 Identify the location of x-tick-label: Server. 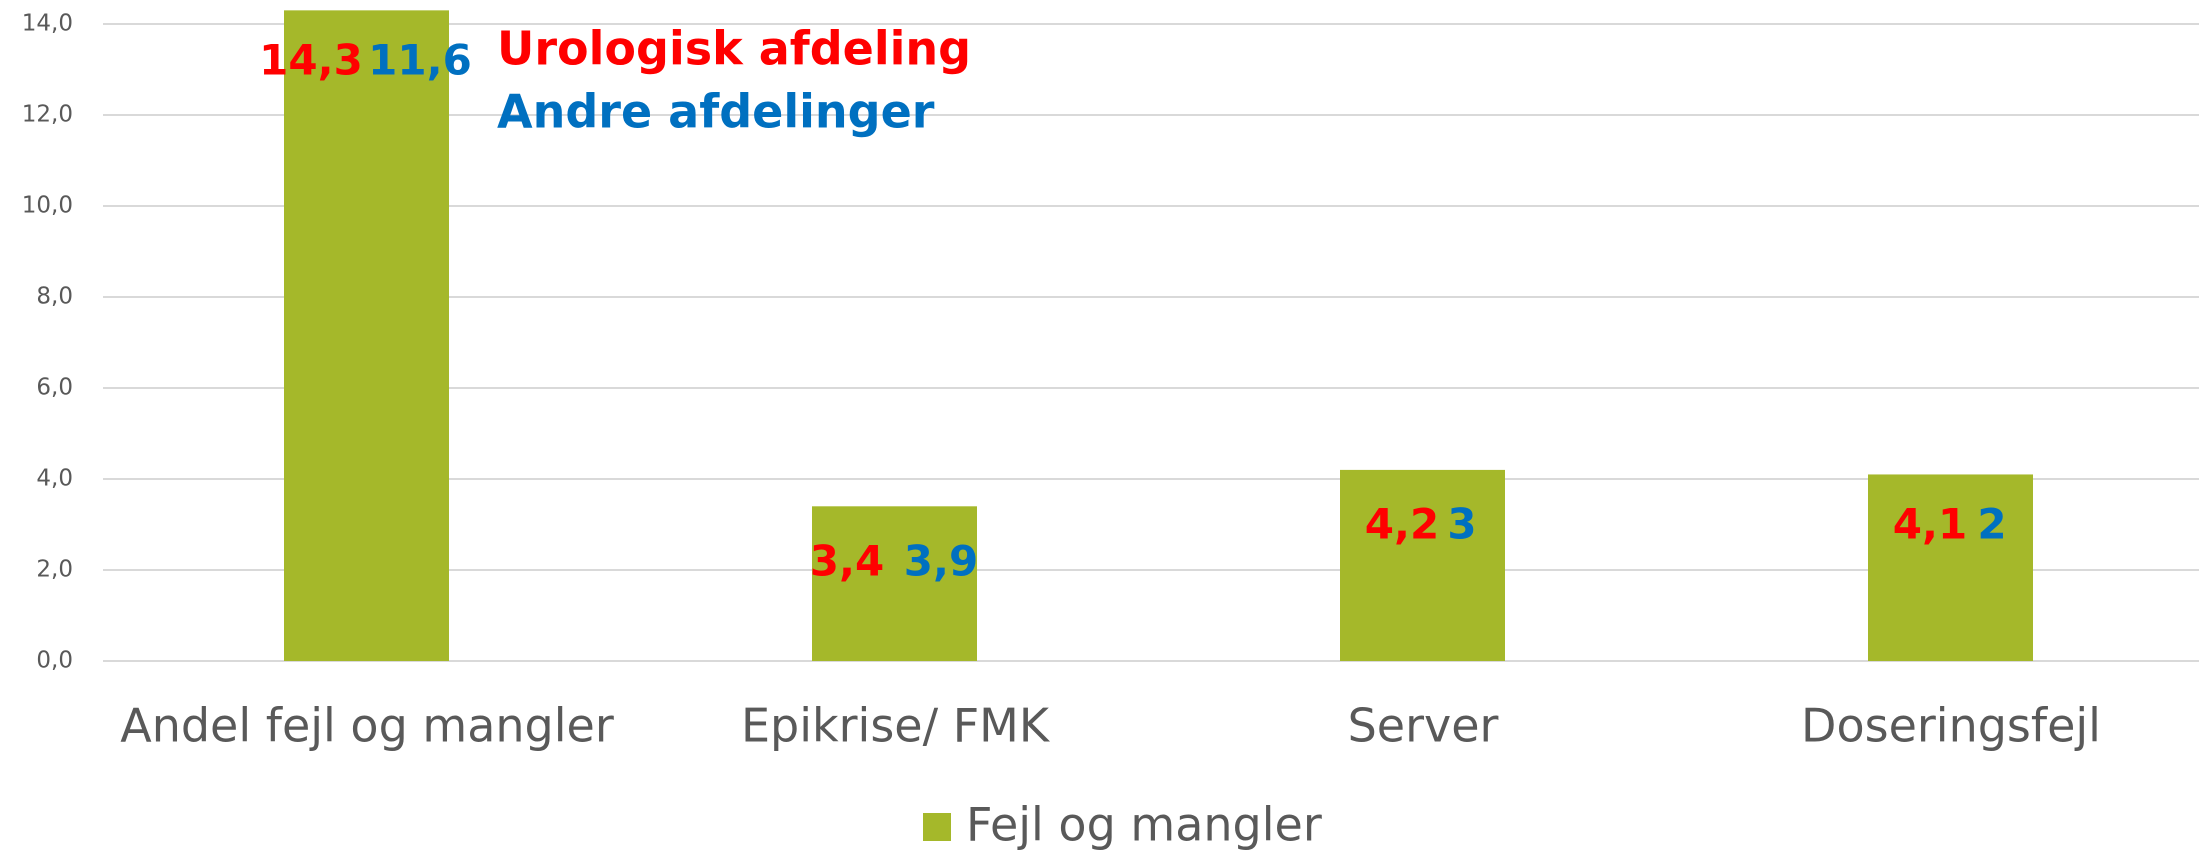
(1423, 726).